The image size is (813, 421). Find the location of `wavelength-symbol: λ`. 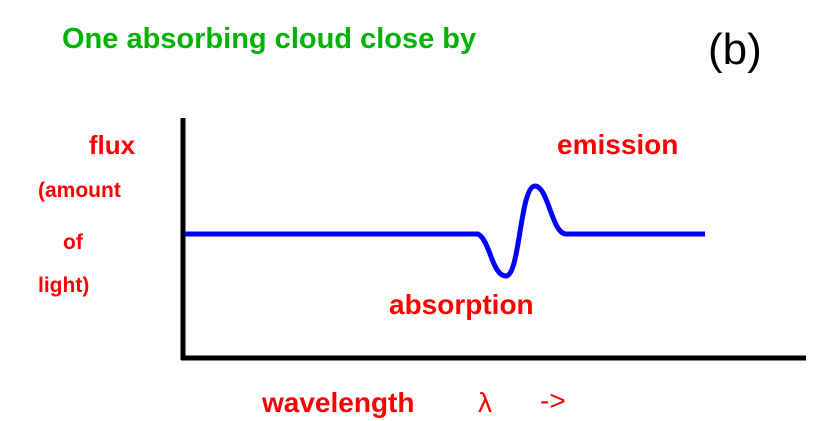

wavelength-symbol: λ is located at coordinates (485, 402).